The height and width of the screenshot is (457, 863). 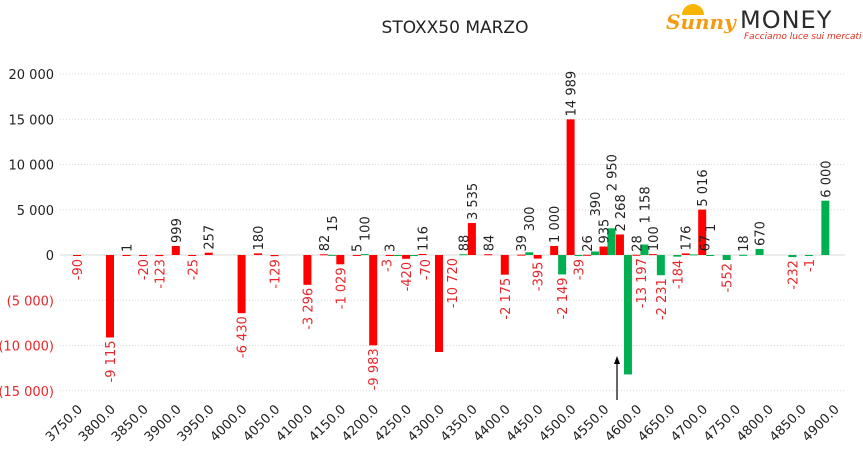 I want to click on data-label: -70, so click(x=426, y=269).